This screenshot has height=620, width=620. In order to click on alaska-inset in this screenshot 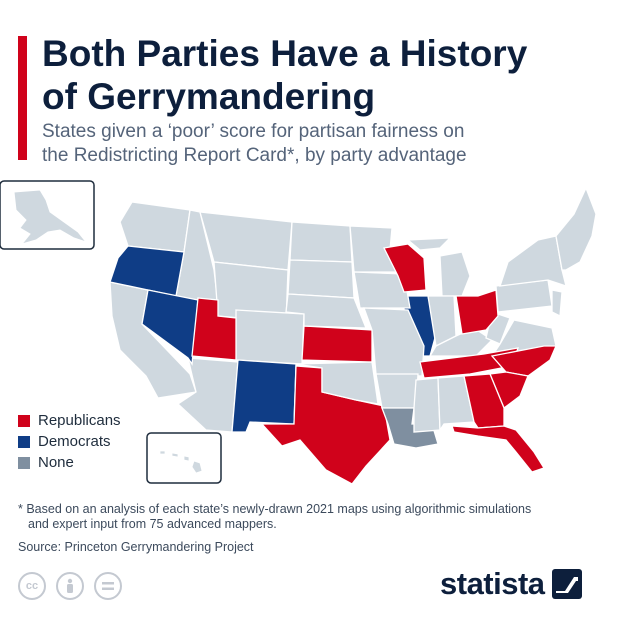, I will do `click(47, 215)`.